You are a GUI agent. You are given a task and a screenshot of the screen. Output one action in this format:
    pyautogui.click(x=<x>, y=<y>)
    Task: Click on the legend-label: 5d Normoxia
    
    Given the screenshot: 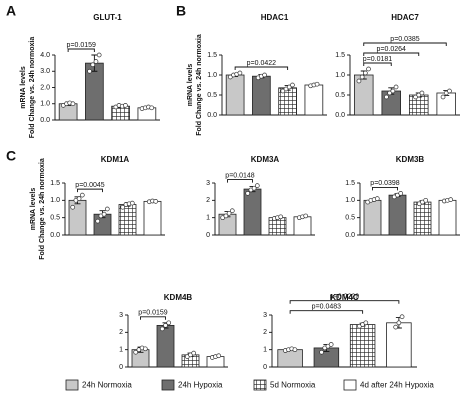 What is the action you would take?
    pyautogui.click(x=293, y=385)
    